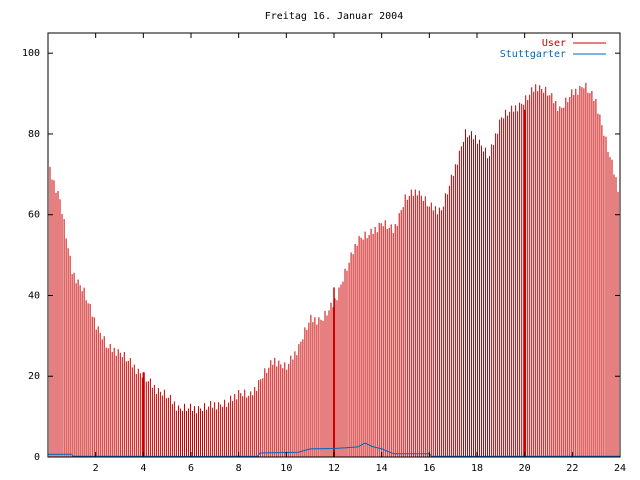 This screenshot has height=480, width=640. I want to click on x-tick-label: 18, so click(477, 468).